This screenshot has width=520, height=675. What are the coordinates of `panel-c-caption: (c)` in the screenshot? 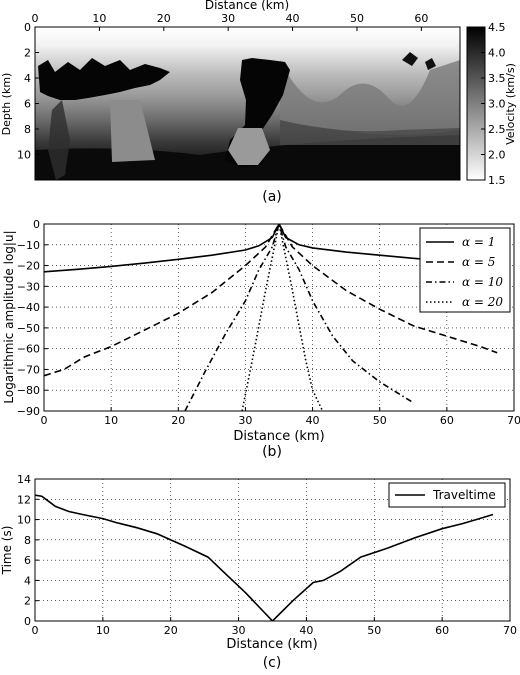 It's located at (272, 663).